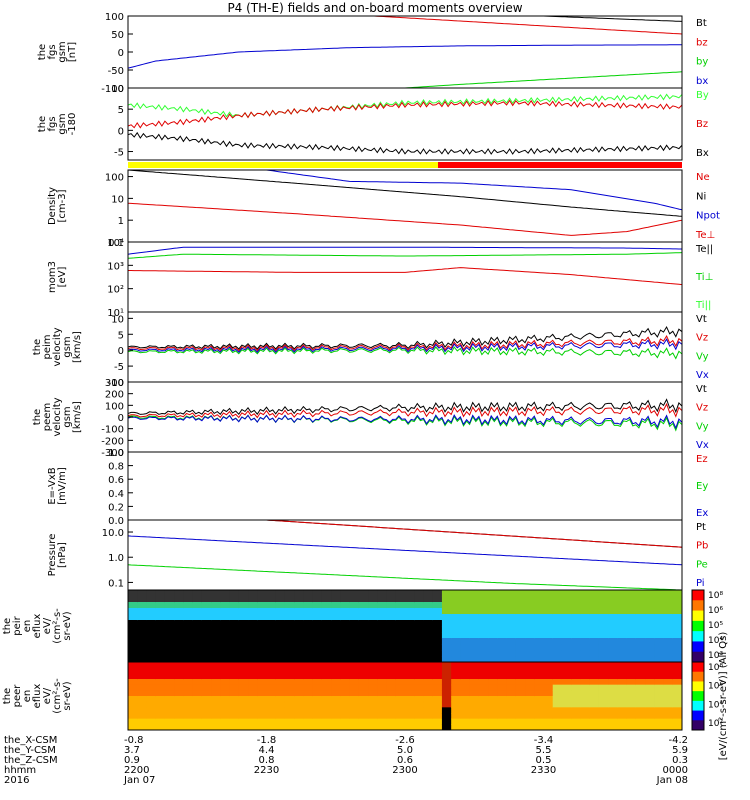  I want to click on p1-ytick: 50, so click(117, 35).